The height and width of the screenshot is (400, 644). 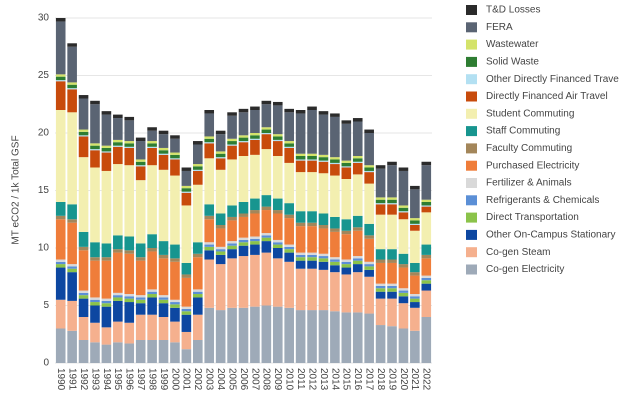 What do you see at coordinates (323, 379) in the screenshot?
I see `x-tick-label: 2013` at bounding box center [323, 379].